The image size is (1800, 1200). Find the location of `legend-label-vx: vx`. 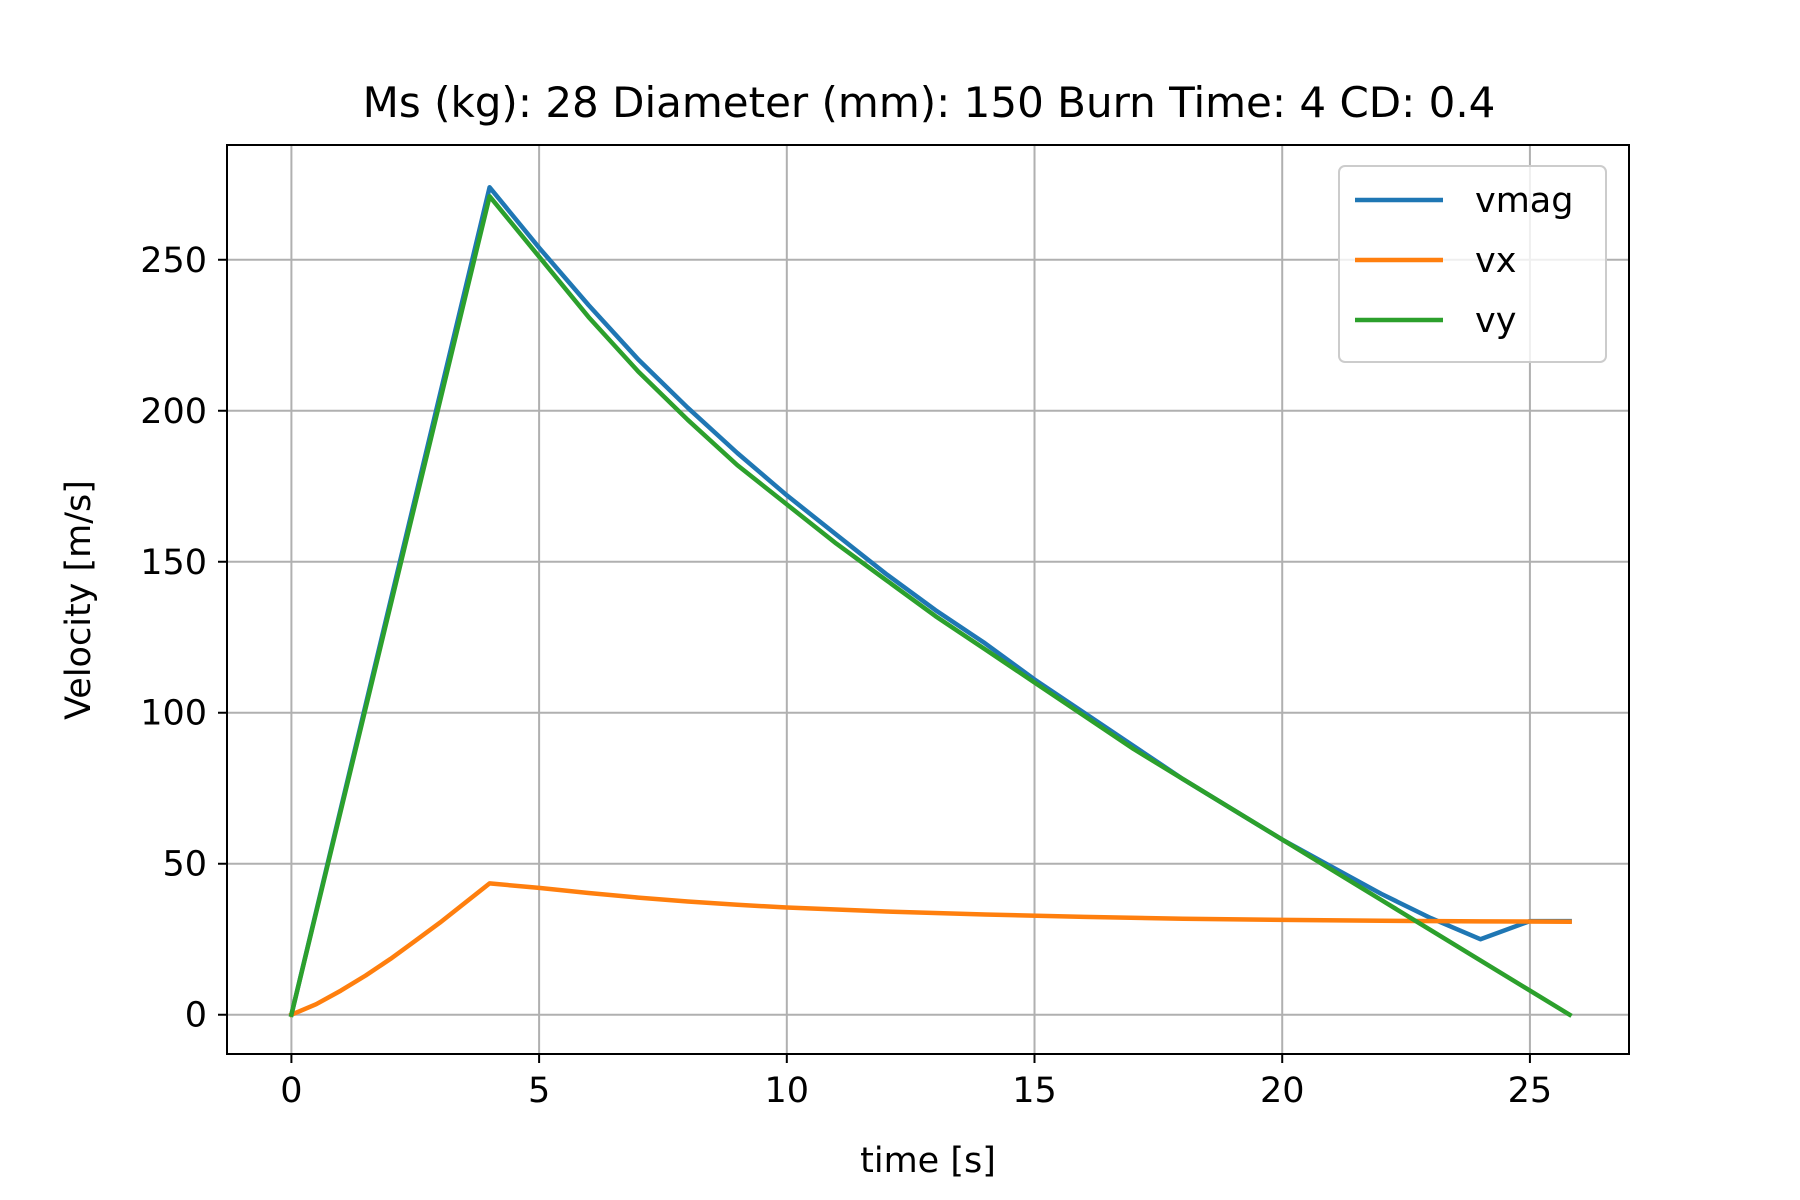

legend-label-vx: vx is located at coordinates (1495, 261).